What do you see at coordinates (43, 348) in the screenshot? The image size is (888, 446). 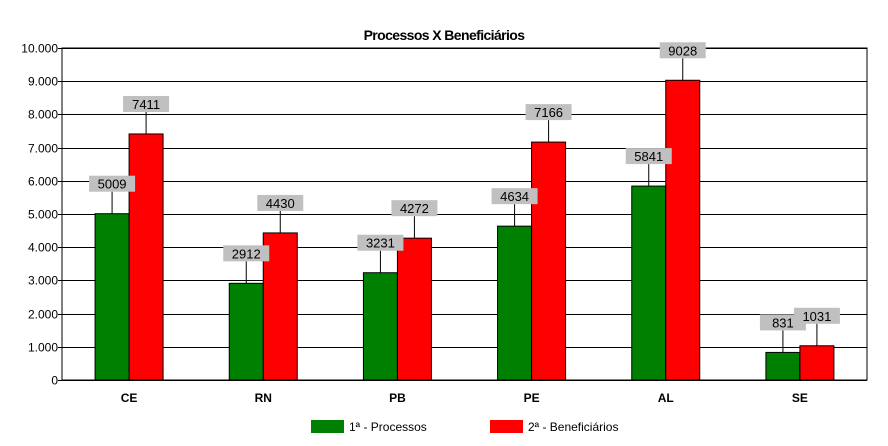 I see `y-tick-label: 1.000` at bounding box center [43, 348].